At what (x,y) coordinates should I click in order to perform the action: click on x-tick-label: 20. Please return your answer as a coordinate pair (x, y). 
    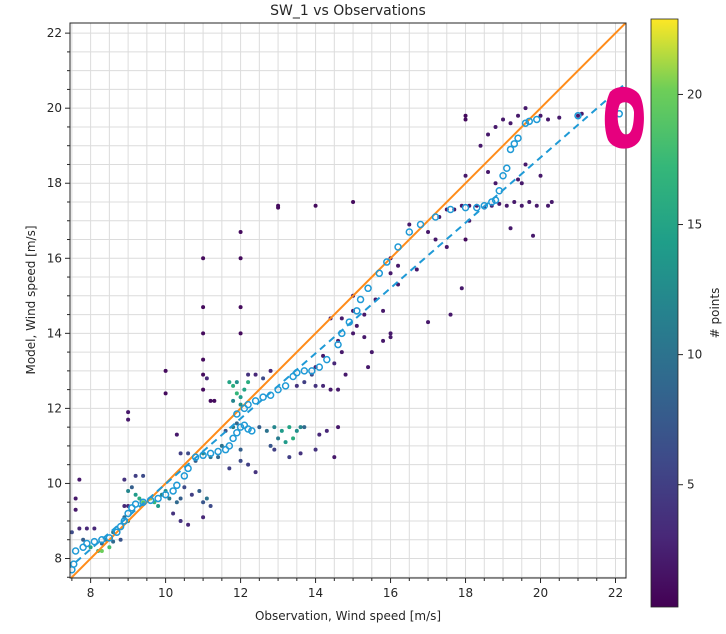
    Looking at the image, I should click on (540, 593).